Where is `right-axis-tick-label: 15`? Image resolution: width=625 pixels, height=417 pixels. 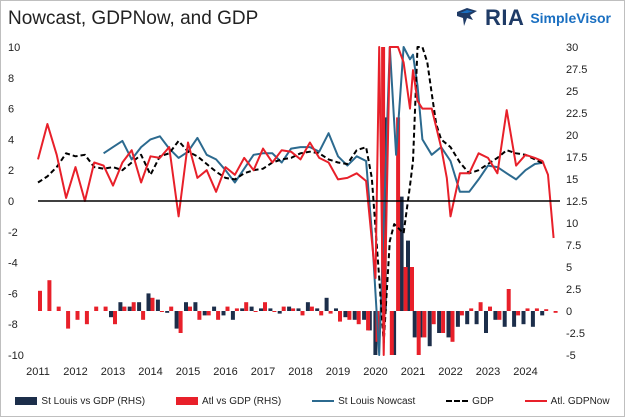
right-axis-tick-label: 15 is located at coordinates (572, 180).